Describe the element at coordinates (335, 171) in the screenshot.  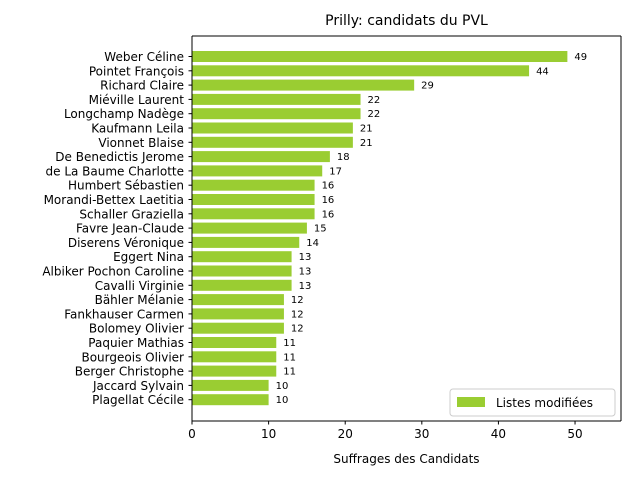
I see `bar-value-label: 17` at that location.